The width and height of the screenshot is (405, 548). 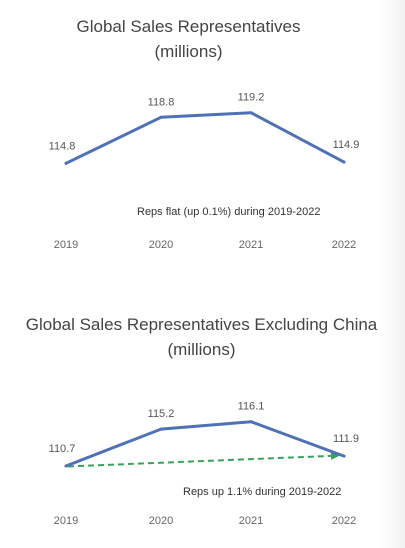 What do you see at coordinates (251, 407) in the screenshot?
I see `chart2-value-label: 116.1` at bounding box center [251, 407].